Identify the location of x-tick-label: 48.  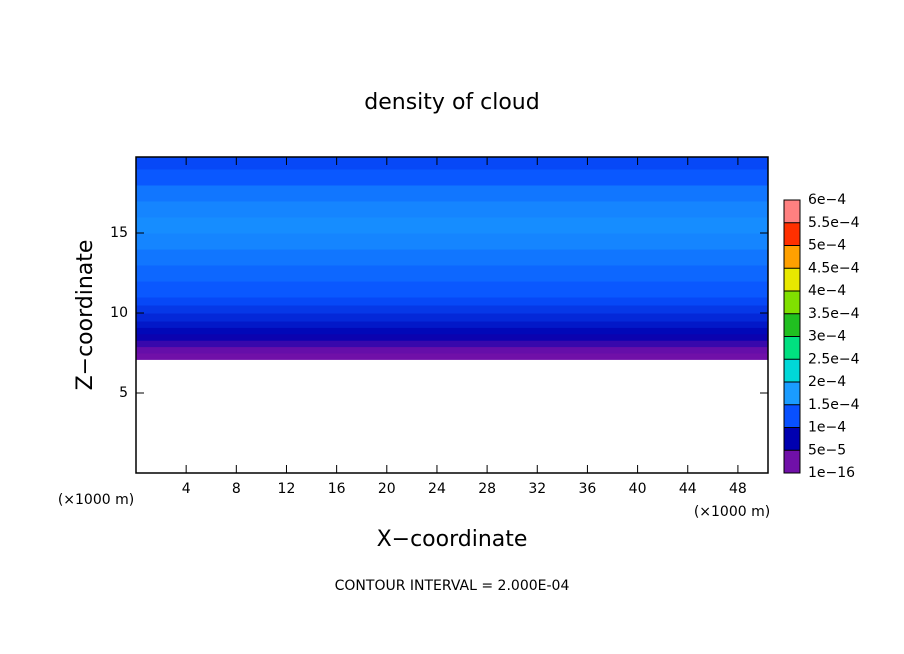
(738, 489).